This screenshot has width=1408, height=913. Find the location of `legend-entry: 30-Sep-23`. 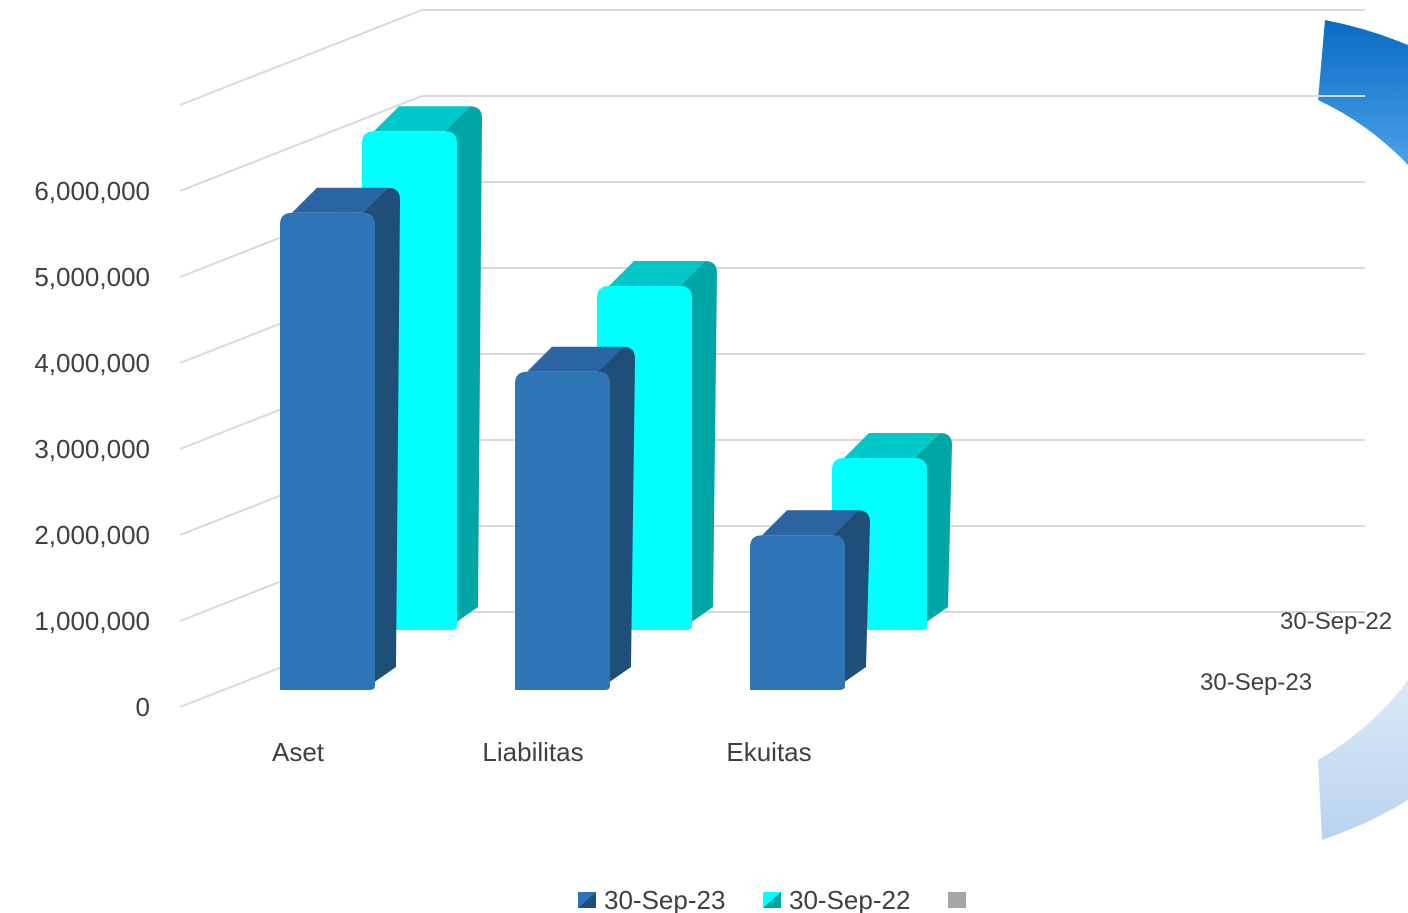

legend-entry: 30-Sep-23 is located at coordinates (651, 899).